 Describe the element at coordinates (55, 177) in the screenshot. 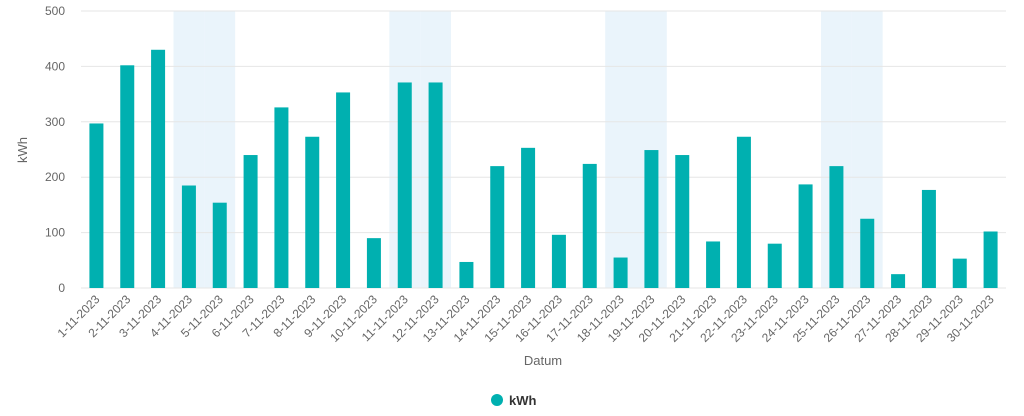

I see `y-tick-label: 200` at that location.